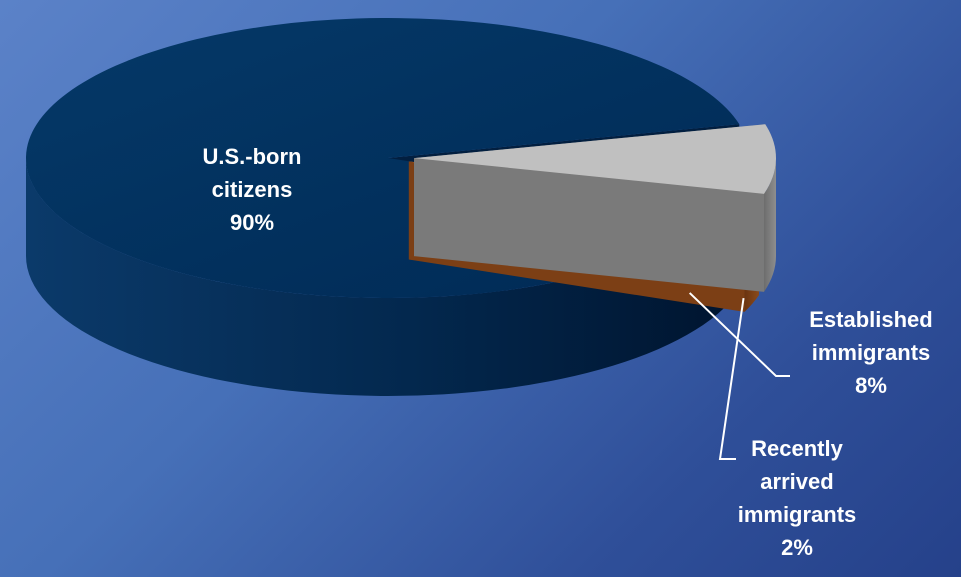 Image resolution: width=961 pixels, height=577 pixels. I want to click on slice-value-established: 8%, so click(871, 385).